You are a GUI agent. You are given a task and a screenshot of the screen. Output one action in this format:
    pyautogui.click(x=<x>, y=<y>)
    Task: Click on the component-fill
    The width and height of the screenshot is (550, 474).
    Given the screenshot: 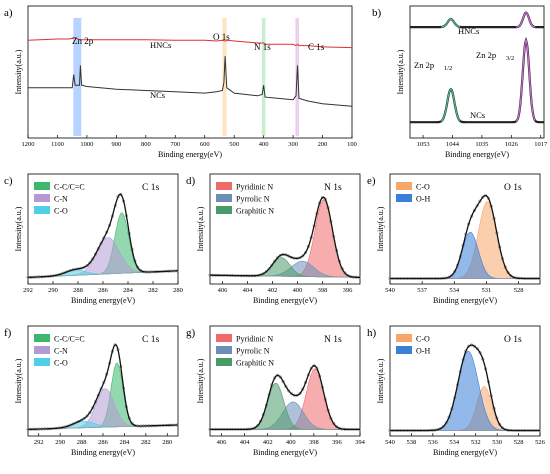 What is the action you would take?
    pyautogui.click(x=285, y=406)
    